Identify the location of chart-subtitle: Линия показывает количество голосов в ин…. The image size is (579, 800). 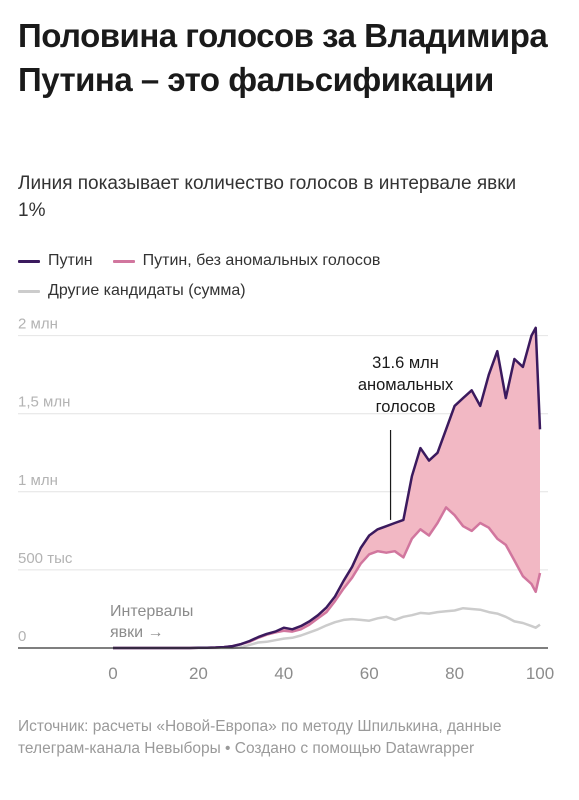
(267, 197).